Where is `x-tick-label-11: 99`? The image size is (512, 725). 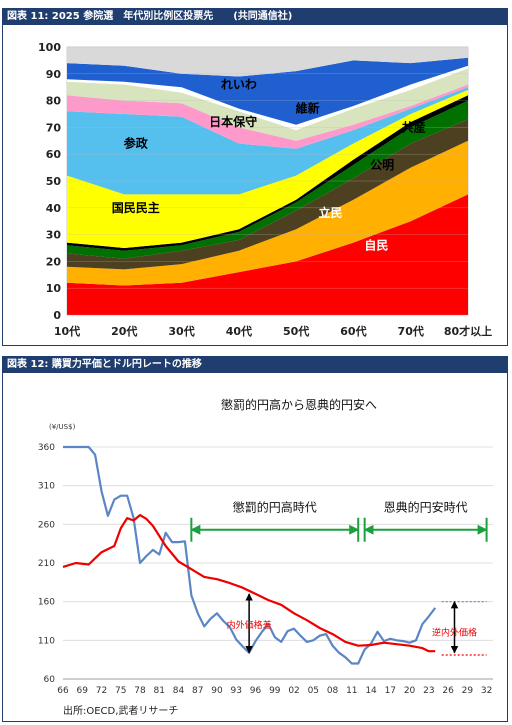 x-tick-label-11: 99 is located at coordinates (275, 691).